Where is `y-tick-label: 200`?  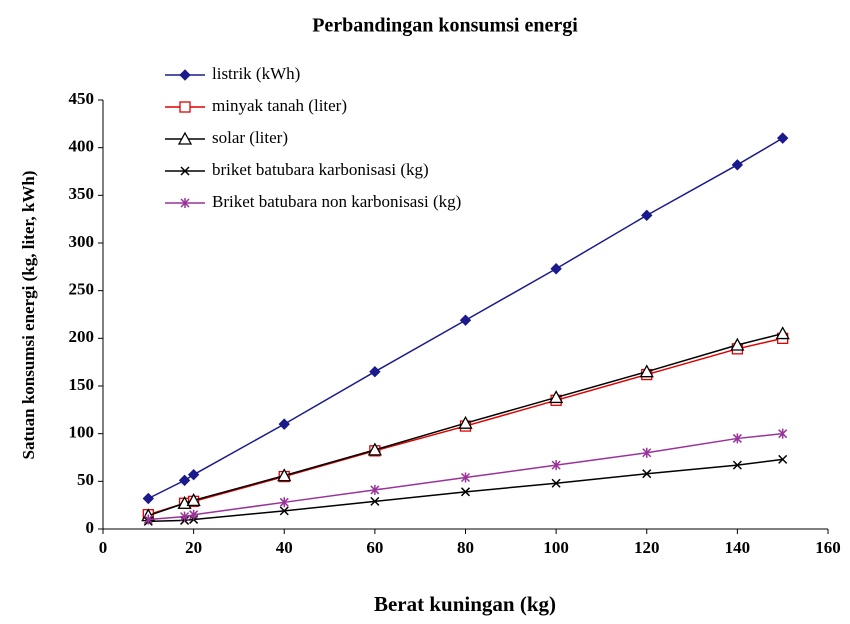
y-tick-label: 200 is located at coordinates (82, 336).